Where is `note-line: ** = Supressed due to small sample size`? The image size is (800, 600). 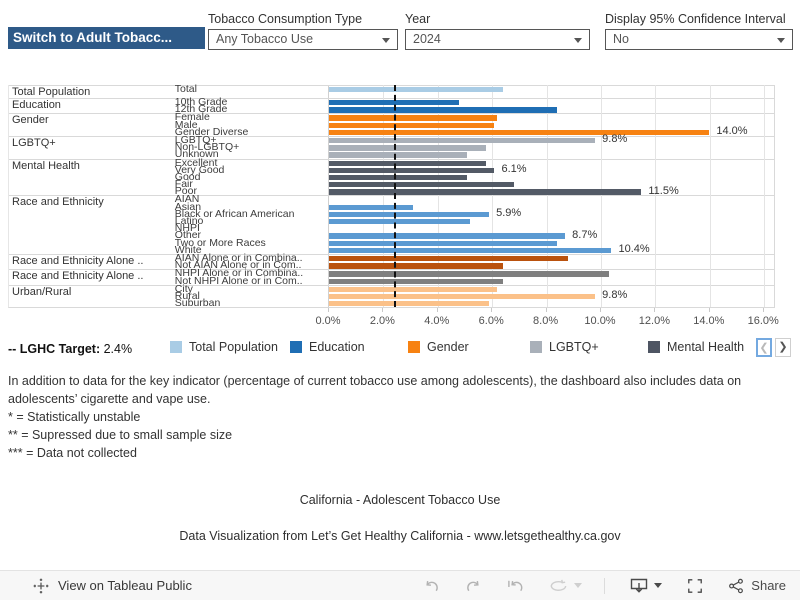 note-line: ** = Supressed due to small sample size is located at coordinates (120, 435).